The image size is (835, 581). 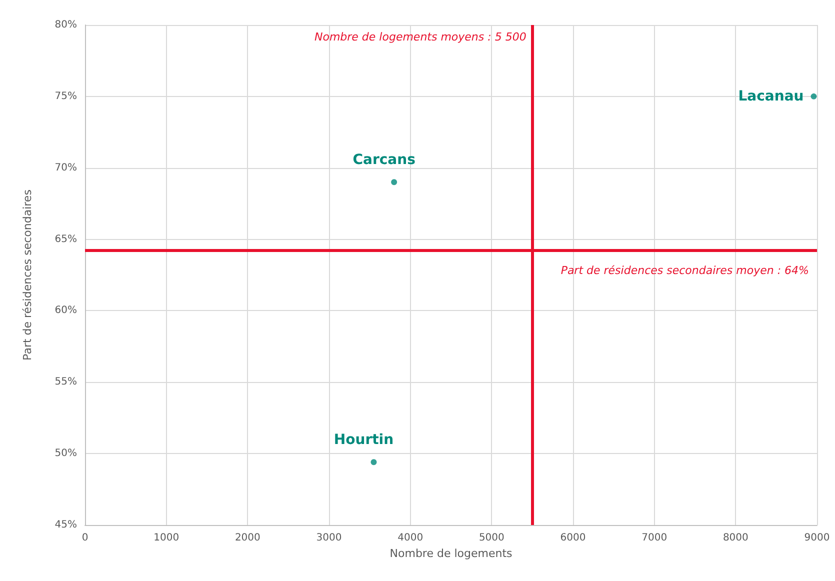 I want to click on y-tick-label: 80%, so click(x=65, y=25).